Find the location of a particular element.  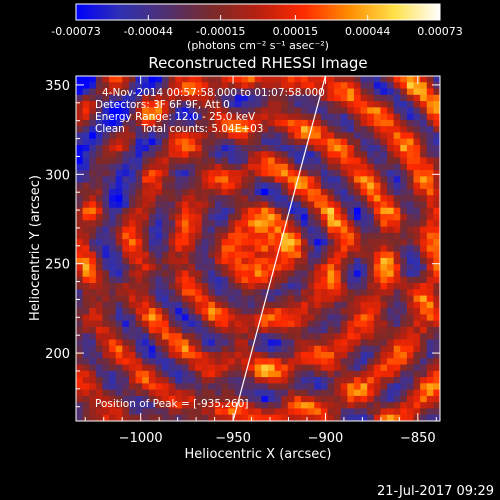

peak-position-text: Position of Peak = [-935,260] is located at coordinates (172, 404).